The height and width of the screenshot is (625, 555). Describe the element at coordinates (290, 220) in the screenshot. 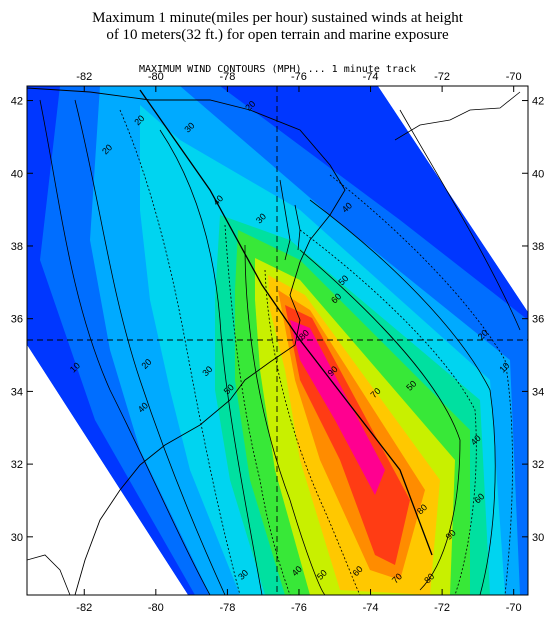

I see `chesapeake-bay` at that location.